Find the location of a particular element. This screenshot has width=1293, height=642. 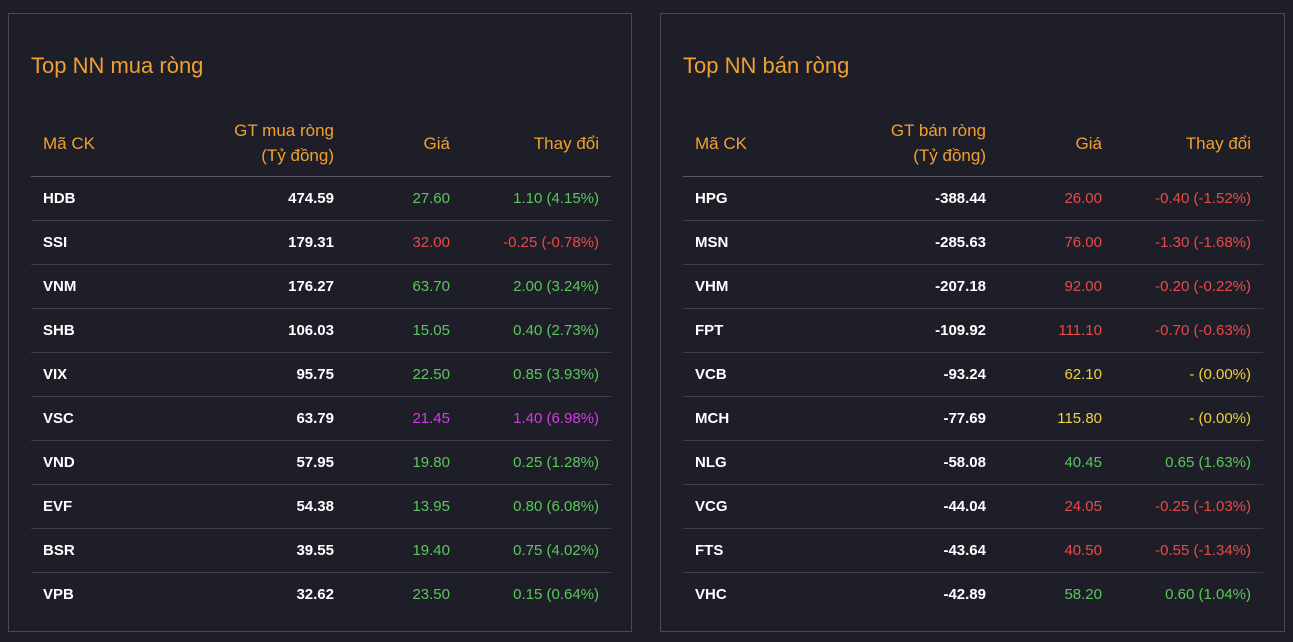

price-change: -0.40 (-1.52%) is located at coordinates (1188, 198).